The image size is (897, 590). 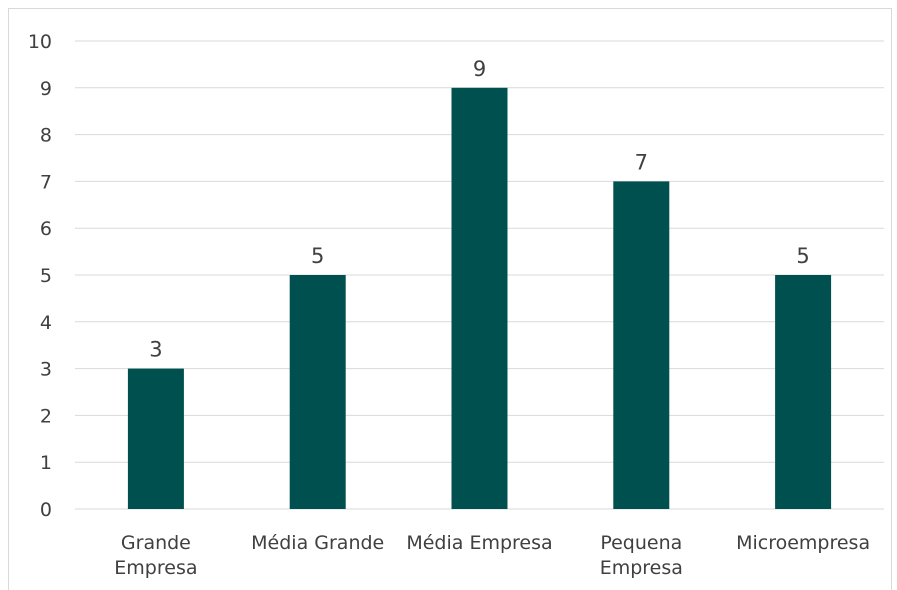 What do you see at coordinates (40, 42) in the screenshot?
I see `y-tick-label: 10` at bounding box center [40, 42].